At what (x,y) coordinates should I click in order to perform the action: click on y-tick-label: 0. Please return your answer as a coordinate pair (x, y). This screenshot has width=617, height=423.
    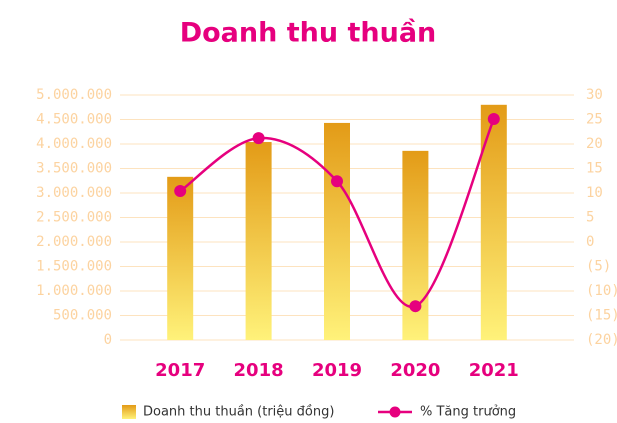
    Looking at the image, I should click on (108, 340).